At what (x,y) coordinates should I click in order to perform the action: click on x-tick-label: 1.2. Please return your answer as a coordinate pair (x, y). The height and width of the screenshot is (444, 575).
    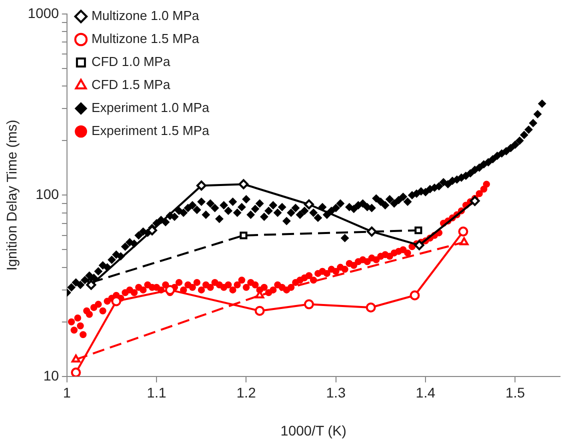
    Looking at the image, I should click on (246, 392).